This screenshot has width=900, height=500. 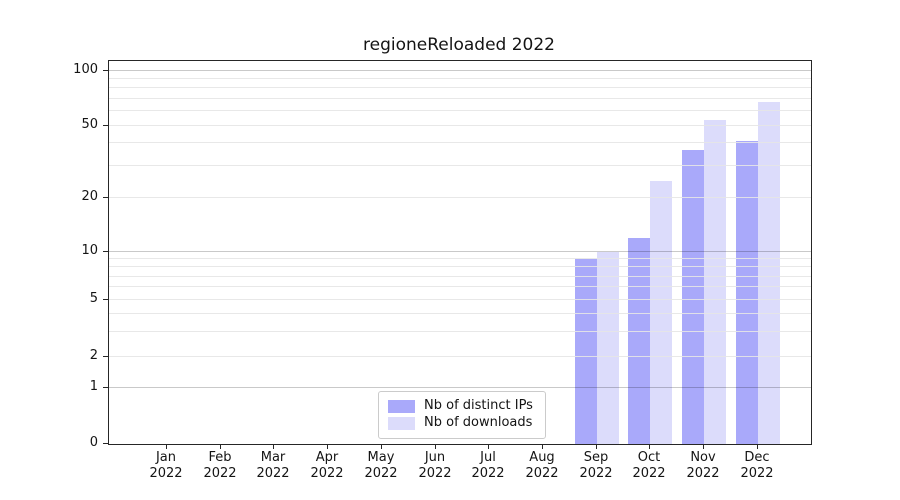 I want to click on legend-label-distinct-ips: Nb of distinct IPs, so click(x=478, y=405).